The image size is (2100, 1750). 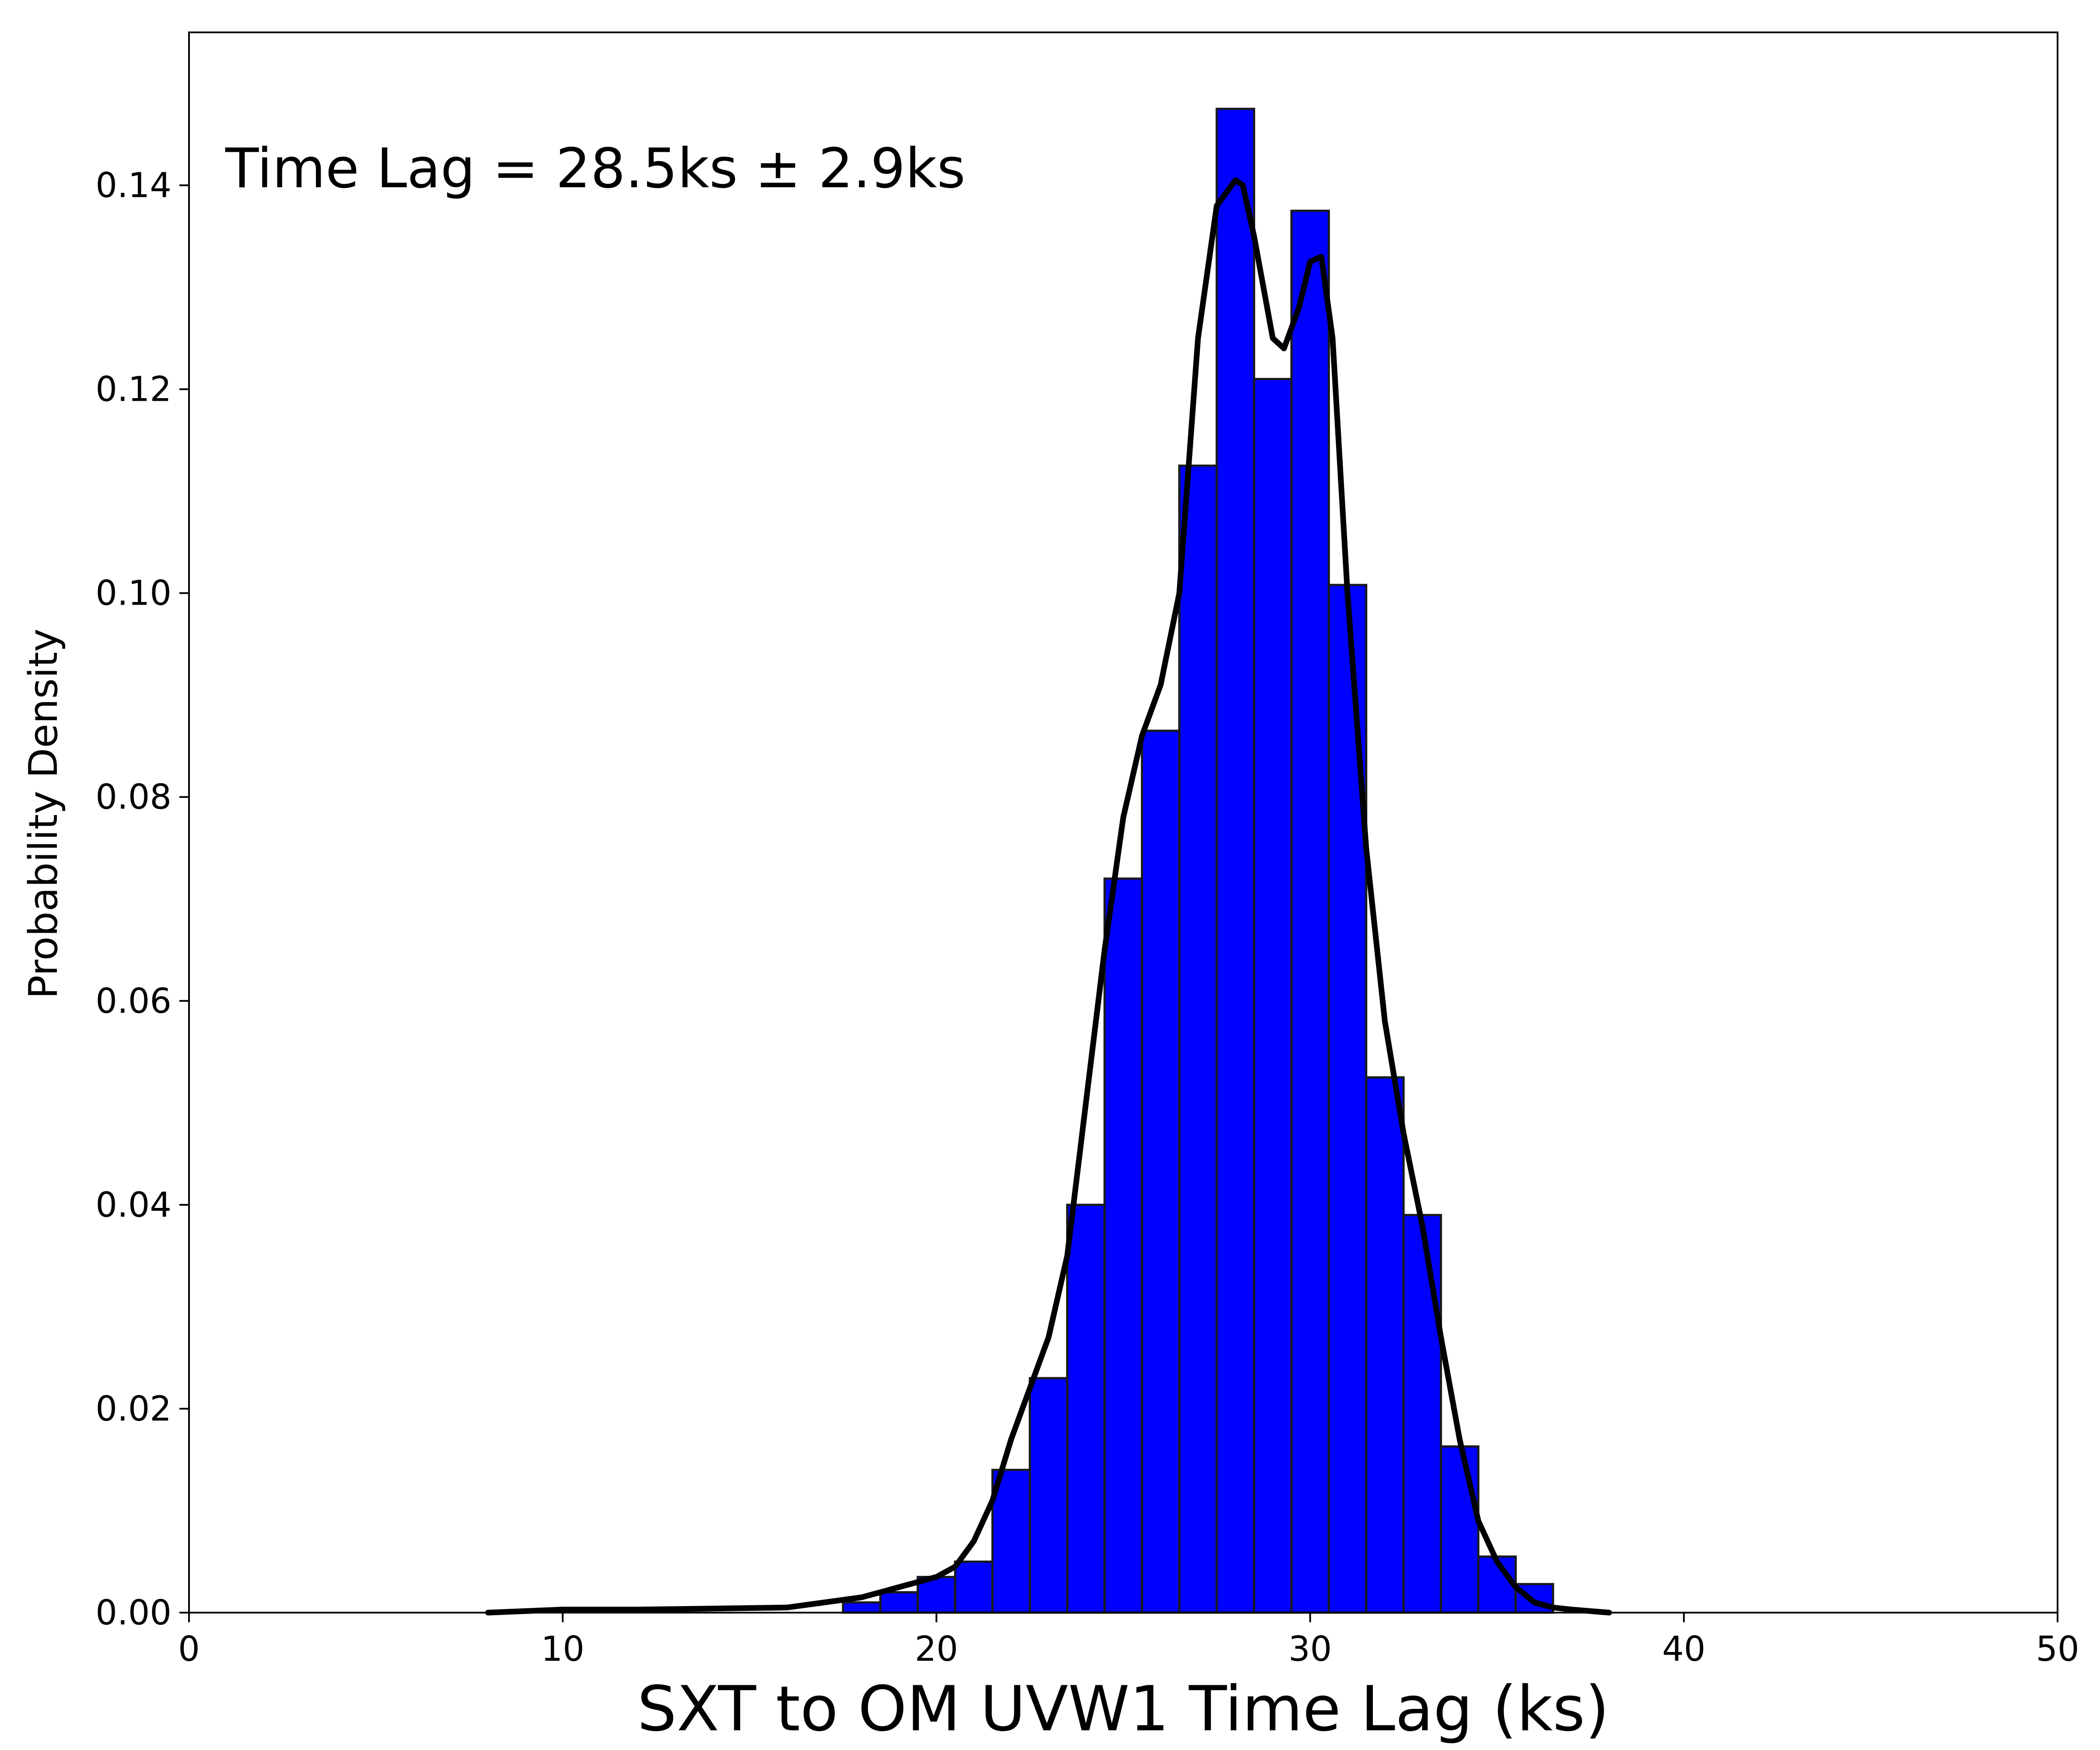 I want to click on y-tick-label: 0.04, so click(x=133, y=1205).